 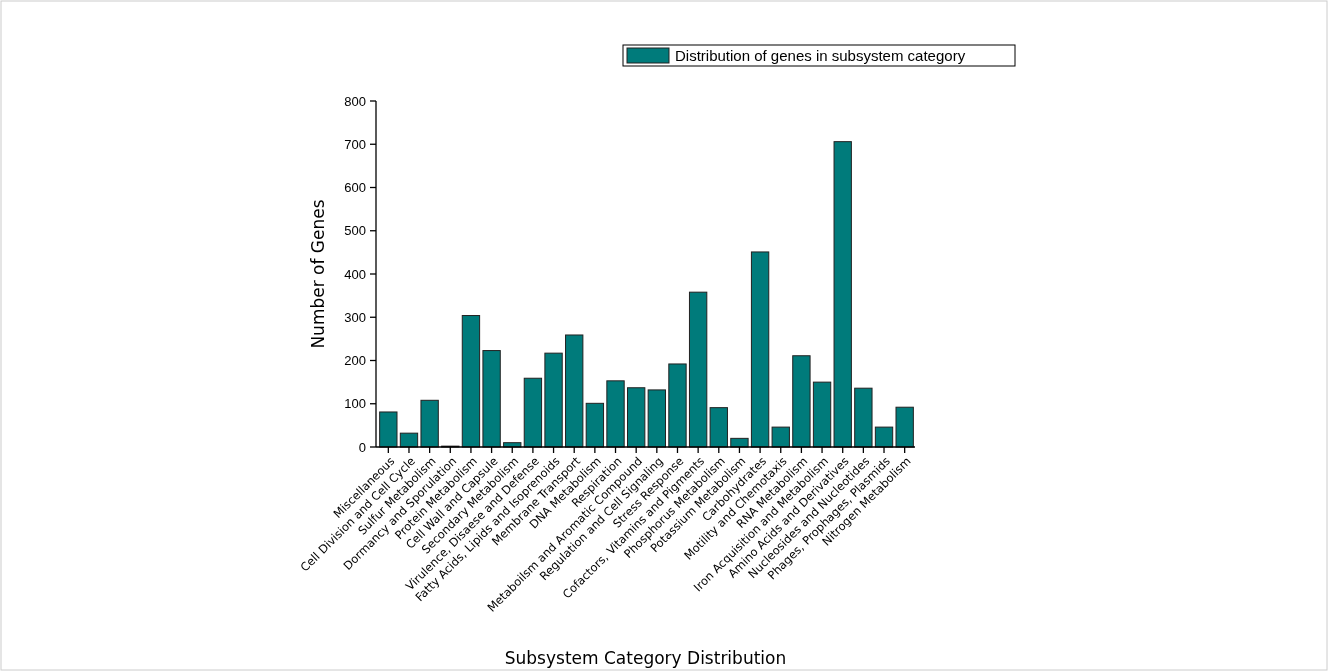 What do you see at coordinates (820, 56) in the screenshot?
I see `legend-label: Distribution of genes in subsystem category` at bounding box center [820, 56].